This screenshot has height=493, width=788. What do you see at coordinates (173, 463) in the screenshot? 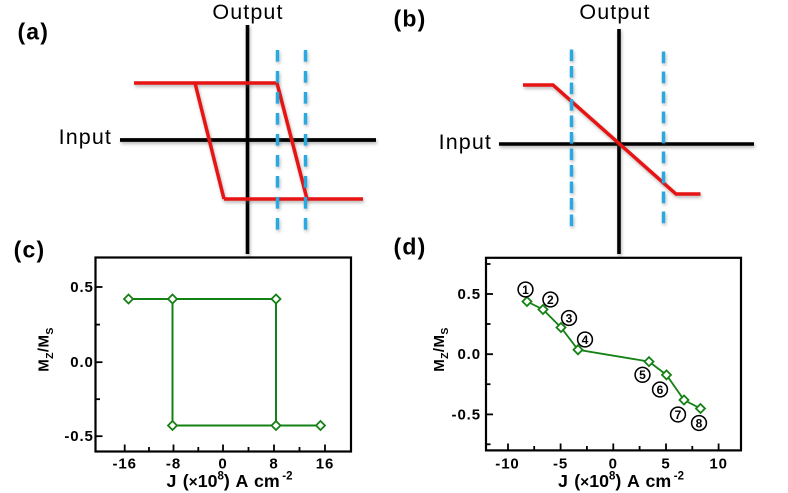
I see `svg-text: -8` at bounding box center [173, 463].